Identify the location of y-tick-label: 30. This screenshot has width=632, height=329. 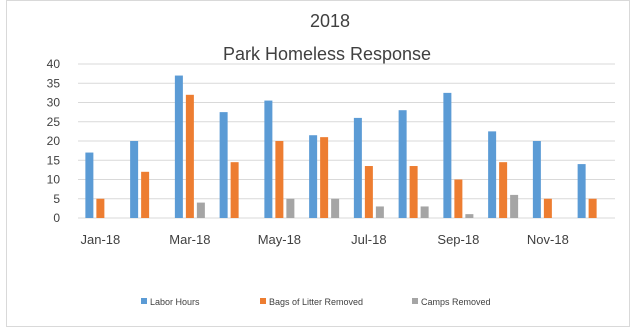
(54, 103).